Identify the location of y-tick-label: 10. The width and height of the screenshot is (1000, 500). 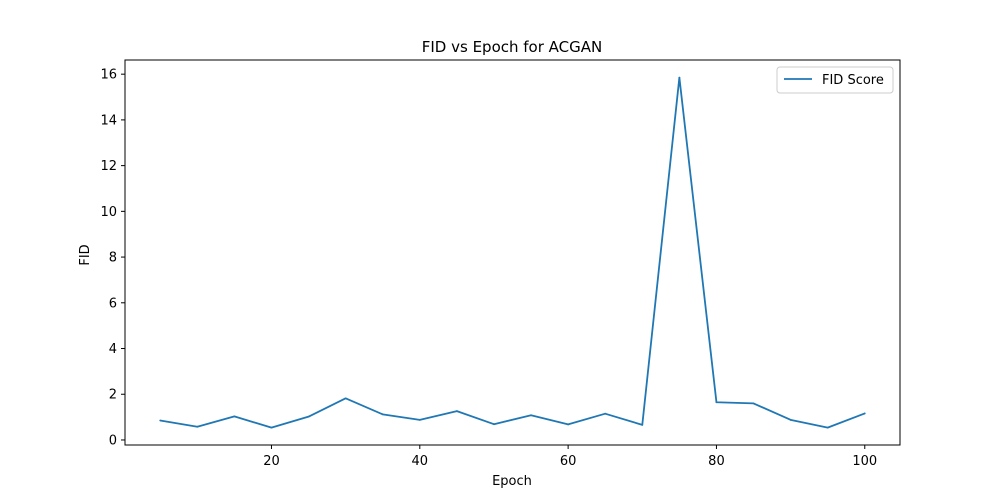
(108, 212).